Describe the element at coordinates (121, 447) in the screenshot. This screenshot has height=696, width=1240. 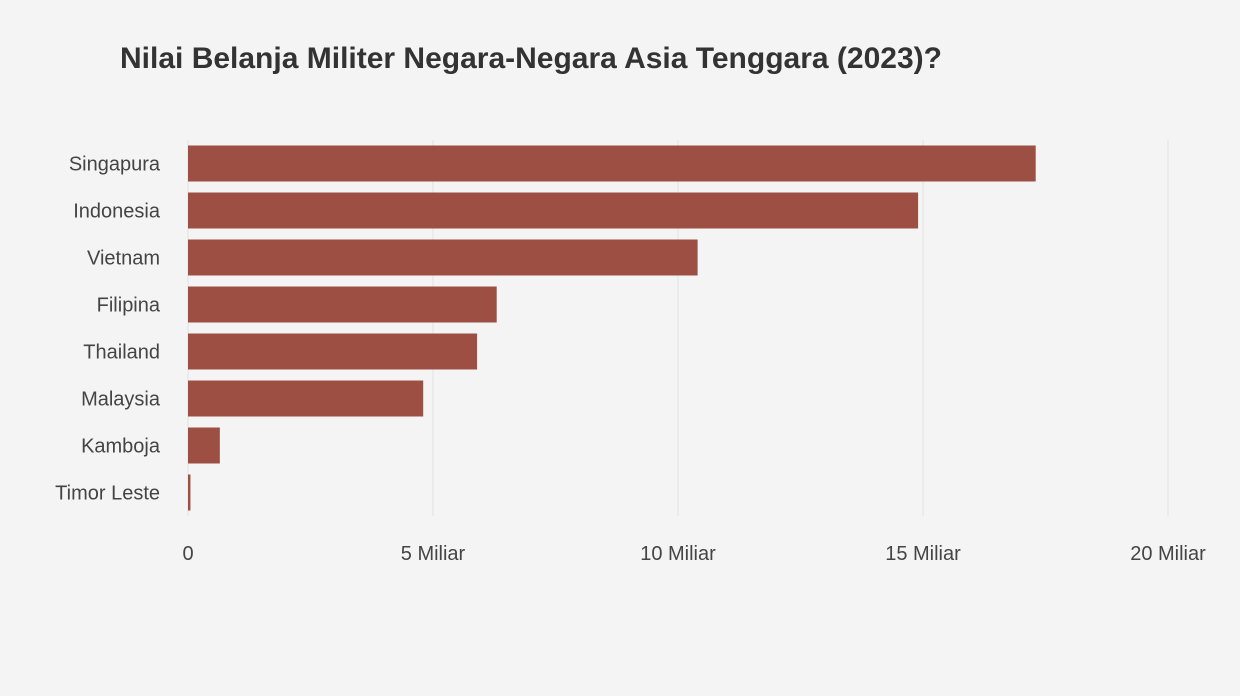
I see `y-tick-label: Kamboja` at that location.